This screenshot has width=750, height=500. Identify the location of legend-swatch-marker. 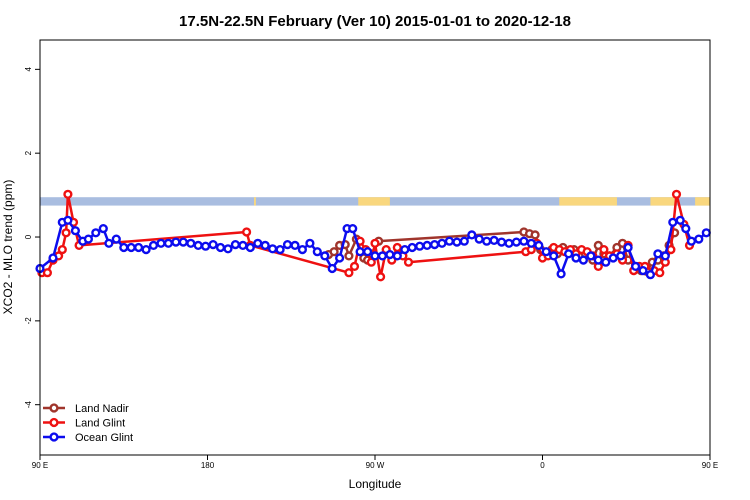
(54, 408).